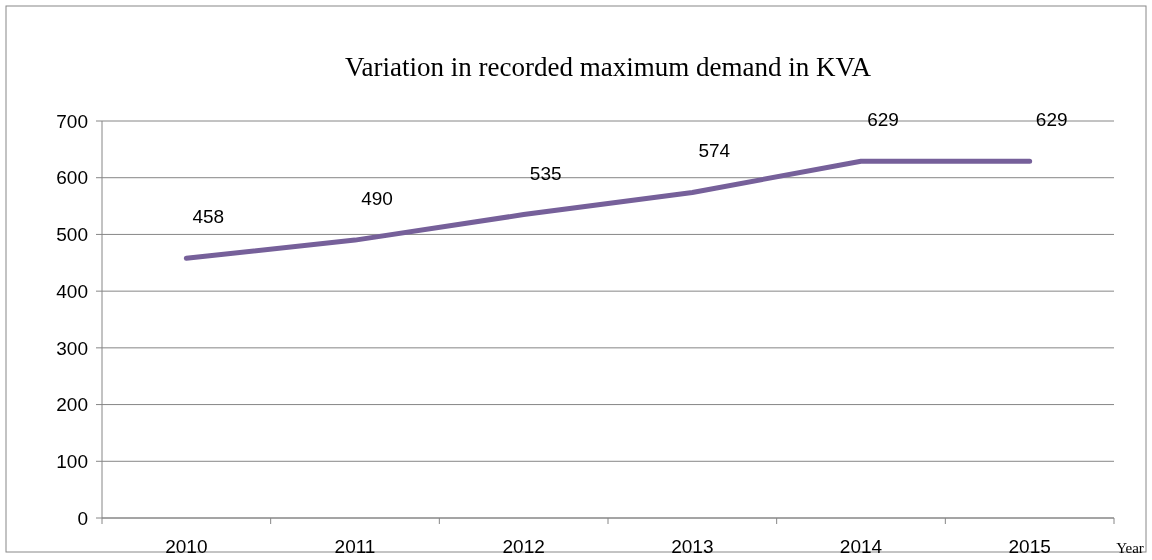  What do you see at coordinates (714, 151) in the screenshot?
I see `data-label: 574` at bounding box center [714, 151].